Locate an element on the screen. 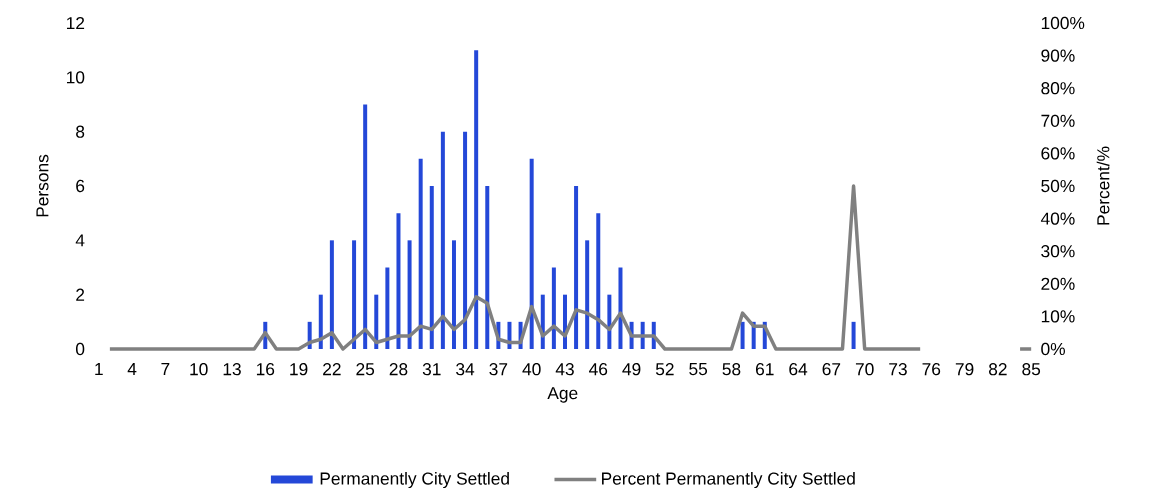  x-tick-label: 79 is located at coordinates (964, 369).